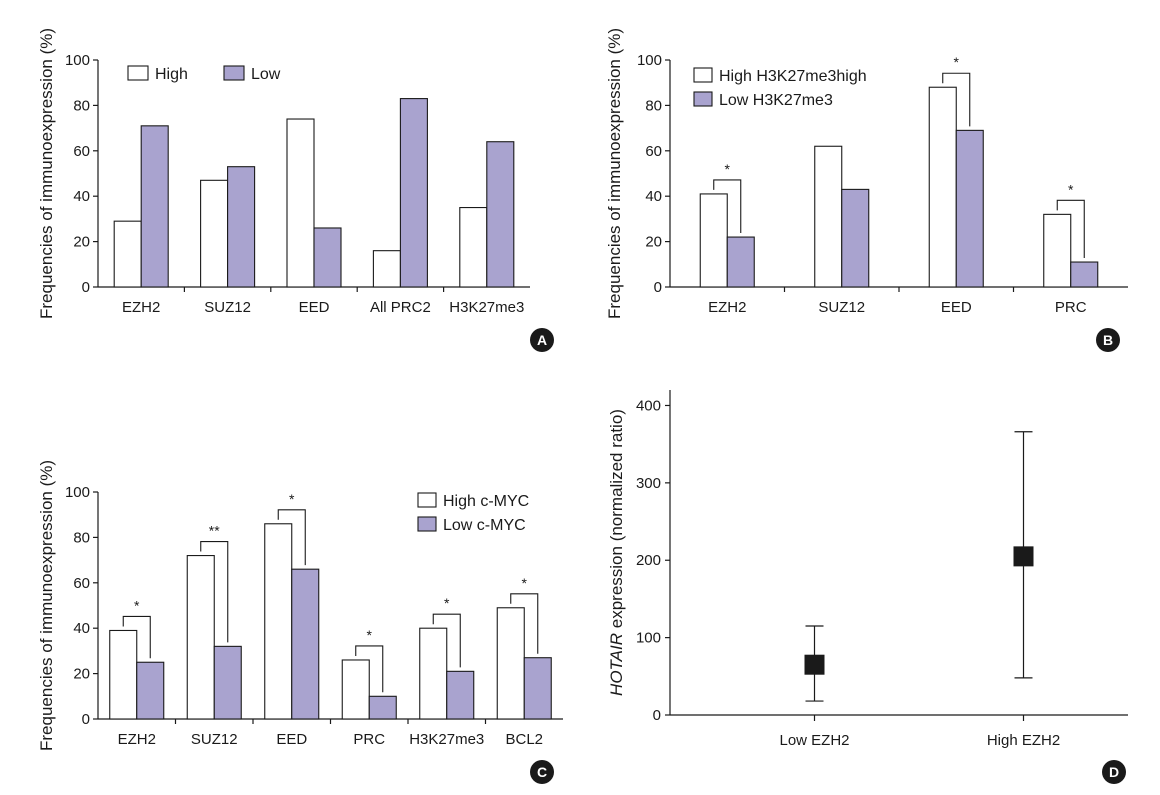 The image size is (1160, 795). Describe the element at coordinates (648, 638) in the screenshot. I see `panel-d-y-tick-label: 100` at that location.